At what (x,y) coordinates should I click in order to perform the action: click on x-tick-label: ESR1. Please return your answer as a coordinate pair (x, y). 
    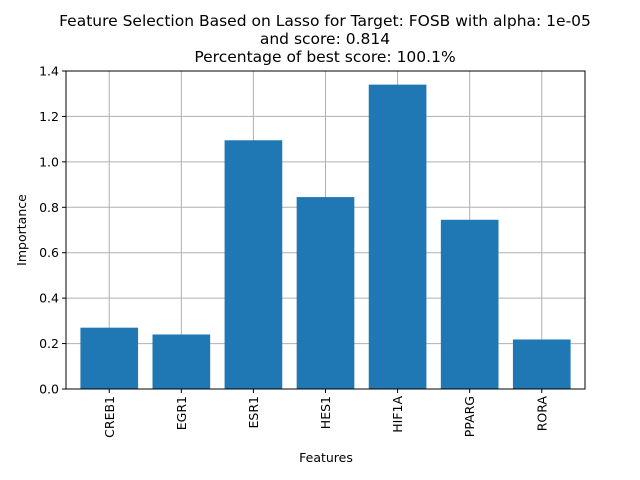
    Looking at the image, I should click on (253, 412).